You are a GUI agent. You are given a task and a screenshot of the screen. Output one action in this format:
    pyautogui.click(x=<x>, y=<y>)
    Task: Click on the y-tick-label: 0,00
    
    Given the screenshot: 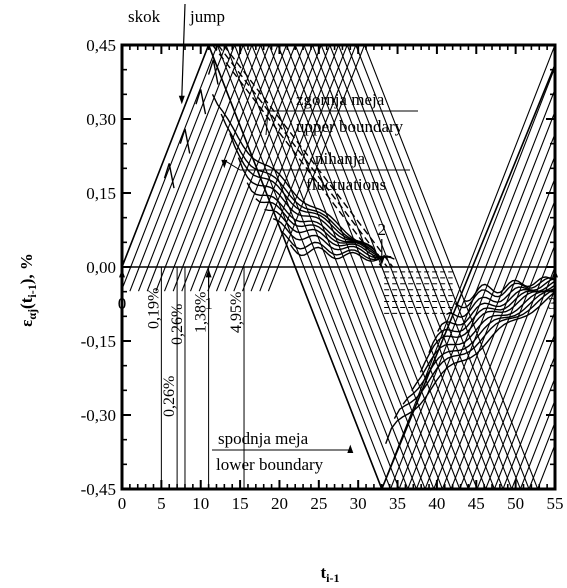 What is the action you would take?
    pyautogui.click(x=101, y=267)
    